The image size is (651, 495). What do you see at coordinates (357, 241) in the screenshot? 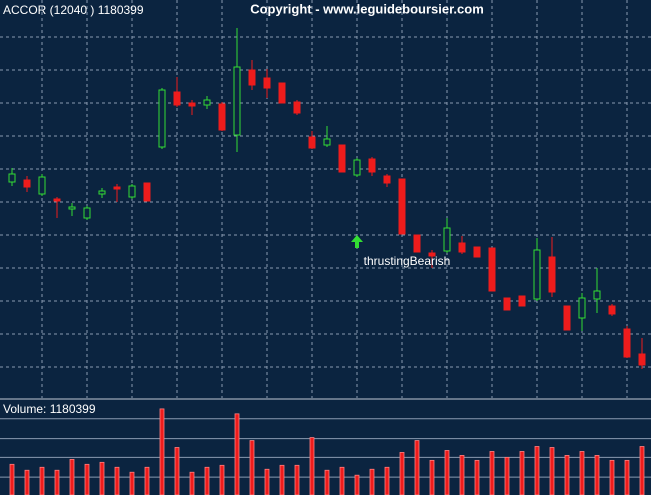
I see `annotation-arrow` at bounding box center [357, 241].